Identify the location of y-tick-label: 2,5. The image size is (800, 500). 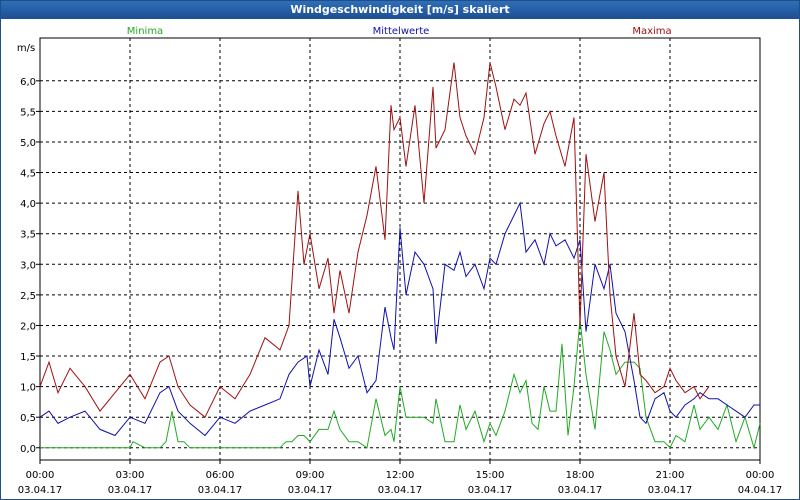
(28, 296).